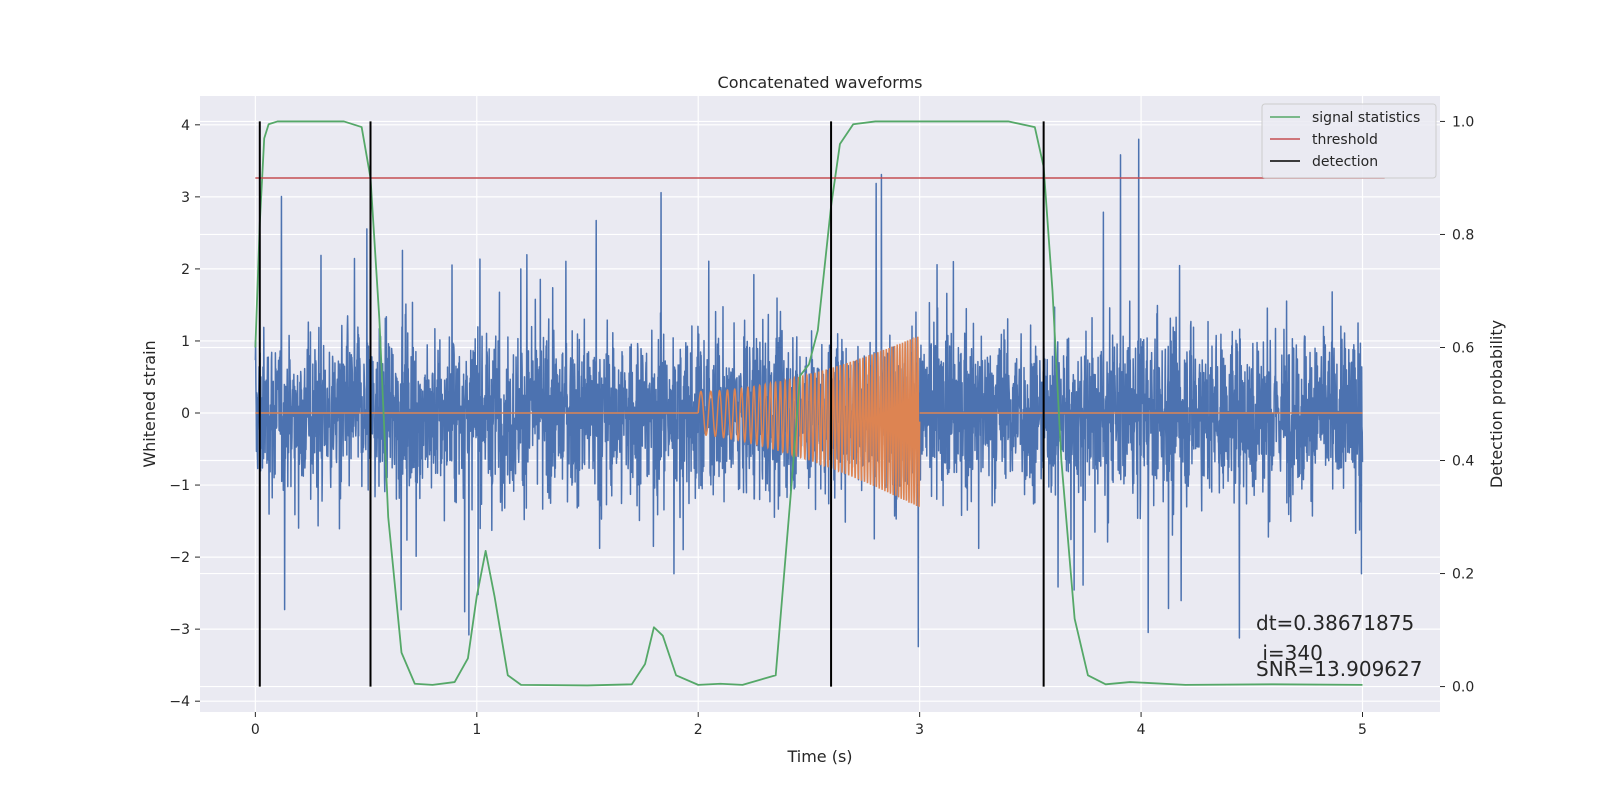 This screenshot has height=804, width=1600. I want to click on legend: signal statistics threshold detection, so click(1349, 141).